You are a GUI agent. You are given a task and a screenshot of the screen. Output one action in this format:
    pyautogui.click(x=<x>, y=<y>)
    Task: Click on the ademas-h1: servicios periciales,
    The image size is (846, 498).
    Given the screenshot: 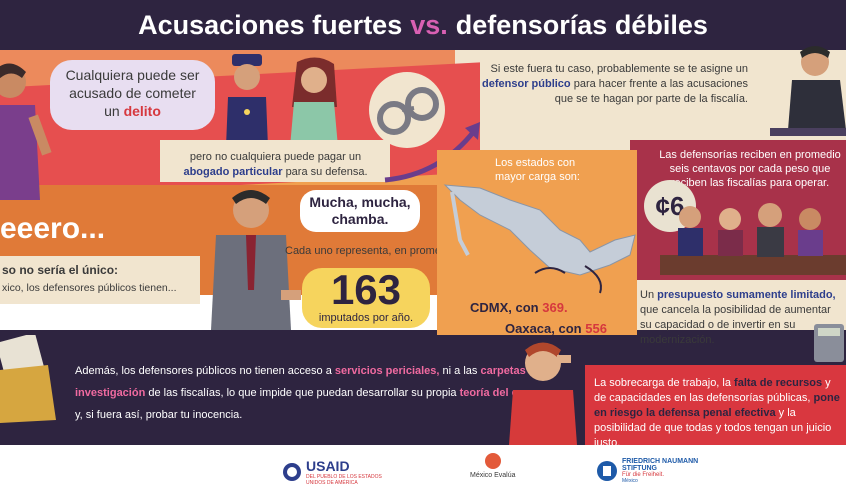 What is the action you would take?
    pyautogui.click(x=387, y=371)
    